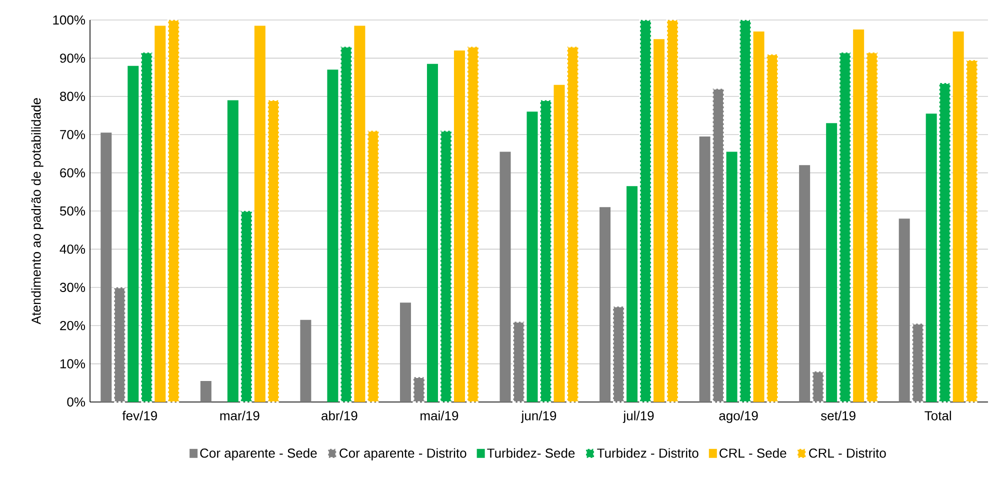 This screenshot has width=989, height=482. I want to click on y-tick-label: 10%, so click(73, 363).